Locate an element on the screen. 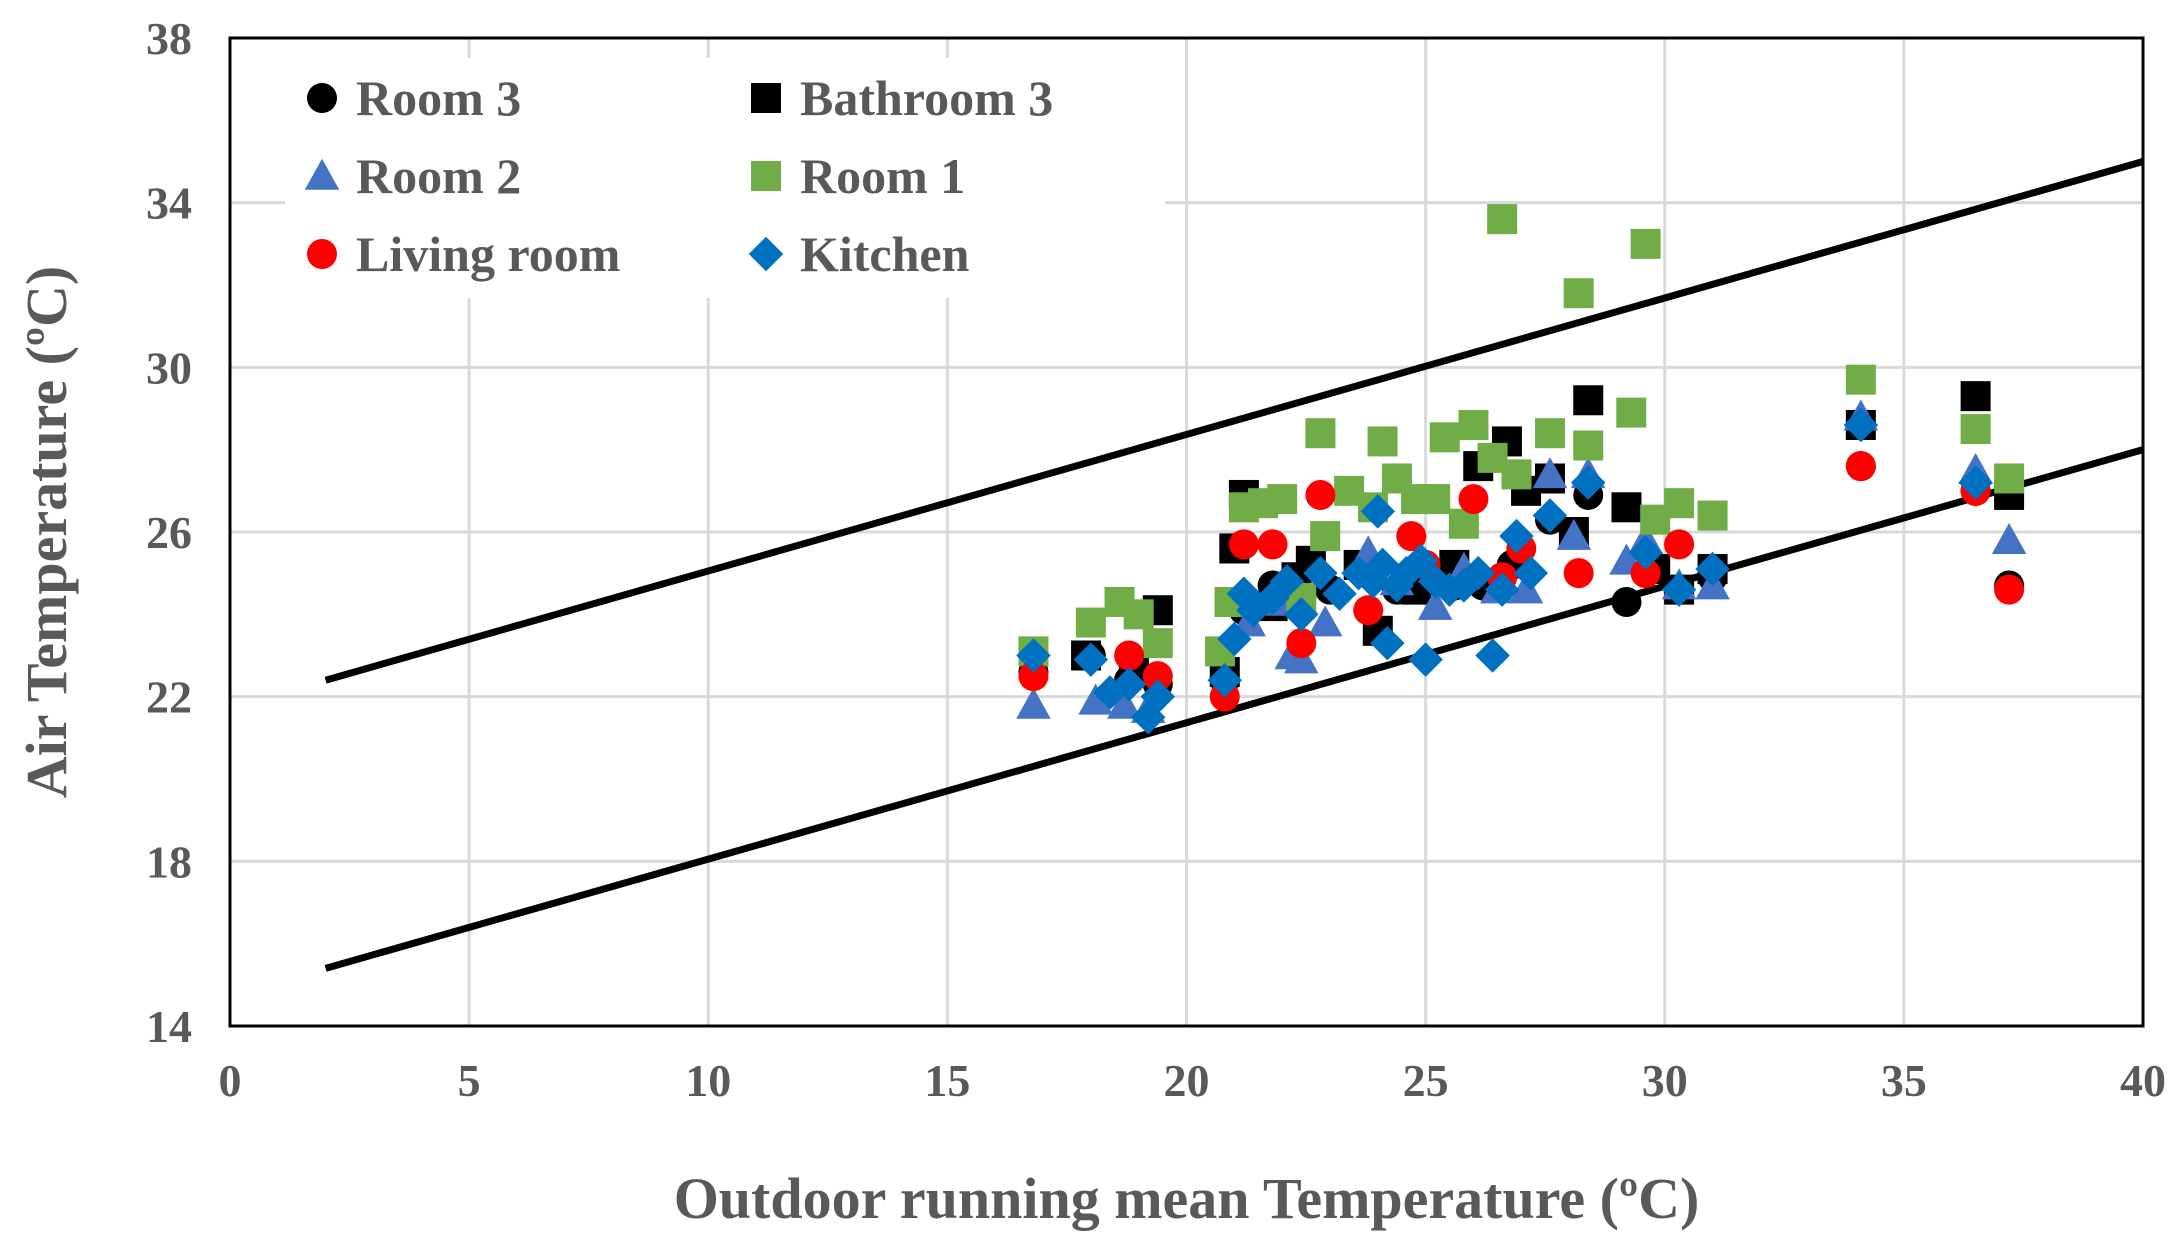 The width and height of the screenshot is (2183, 1251). legend-label-kitchen: Kitchen is located at coordinates (885, 254).